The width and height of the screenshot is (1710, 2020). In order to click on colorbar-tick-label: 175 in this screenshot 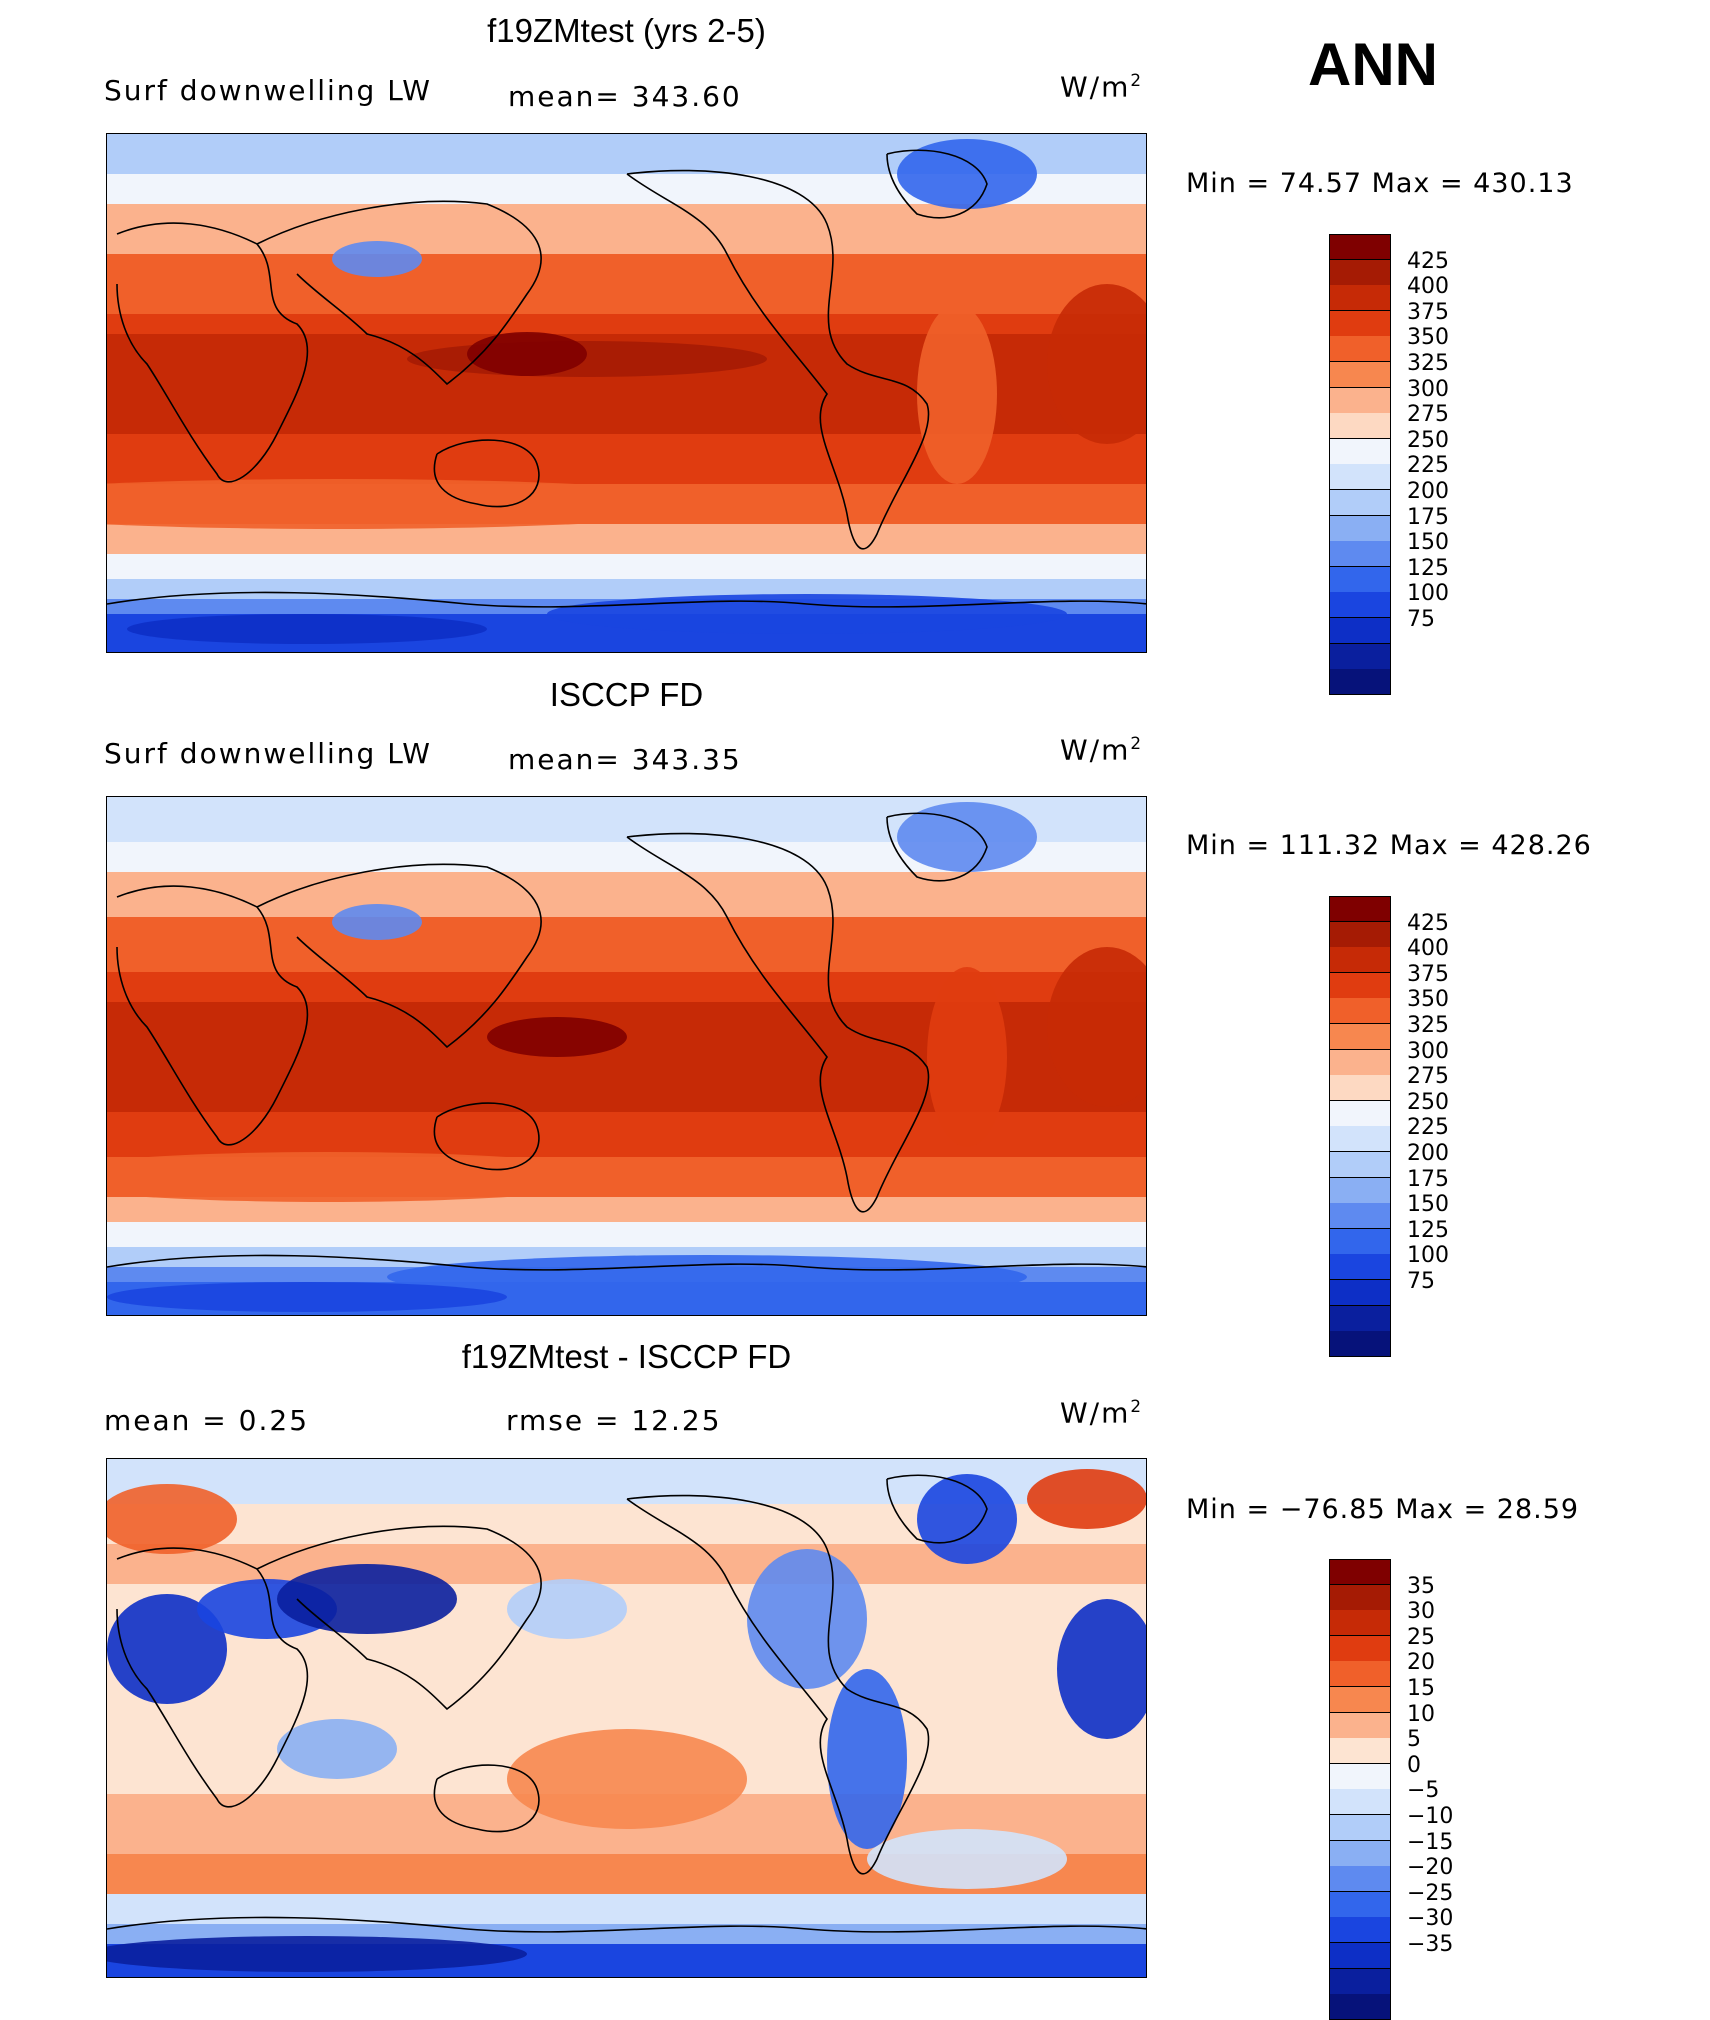, I will do `click(1428, 517)`.